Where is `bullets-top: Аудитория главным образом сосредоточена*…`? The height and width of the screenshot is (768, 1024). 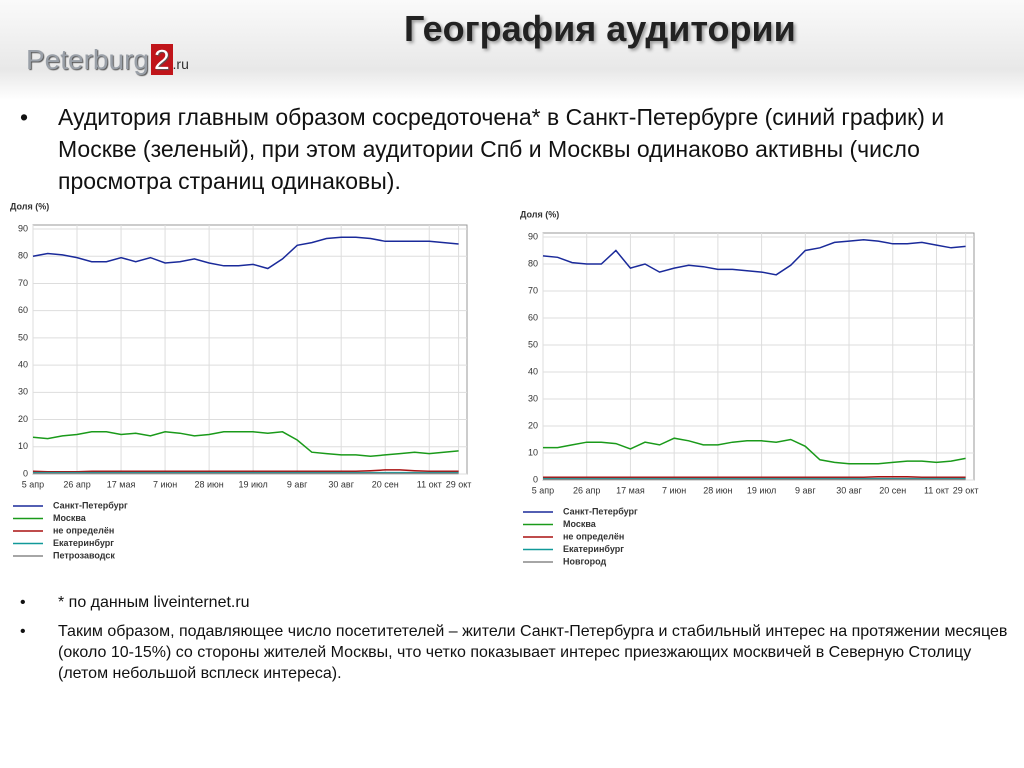
bullets-top: Аудитория главным образом сосредоточена*… is located at coordinates (515, 149).